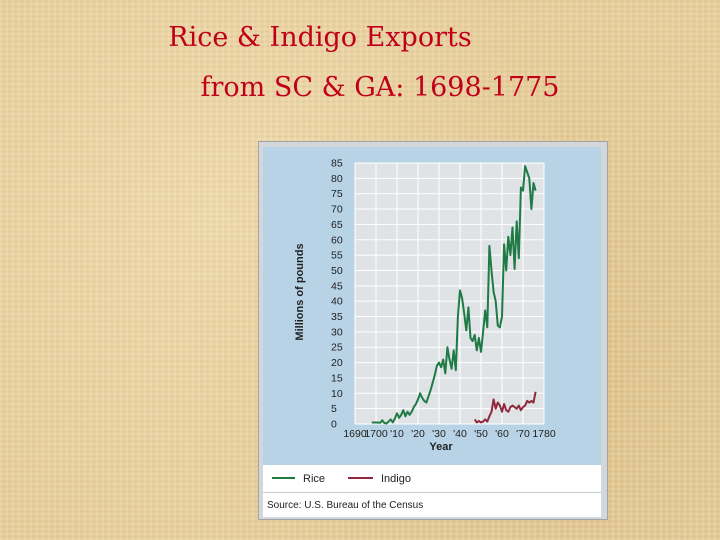 The width and height of the screenshot is (720, 540). I want to click on y-tick-label: 20, so click(337, 363).